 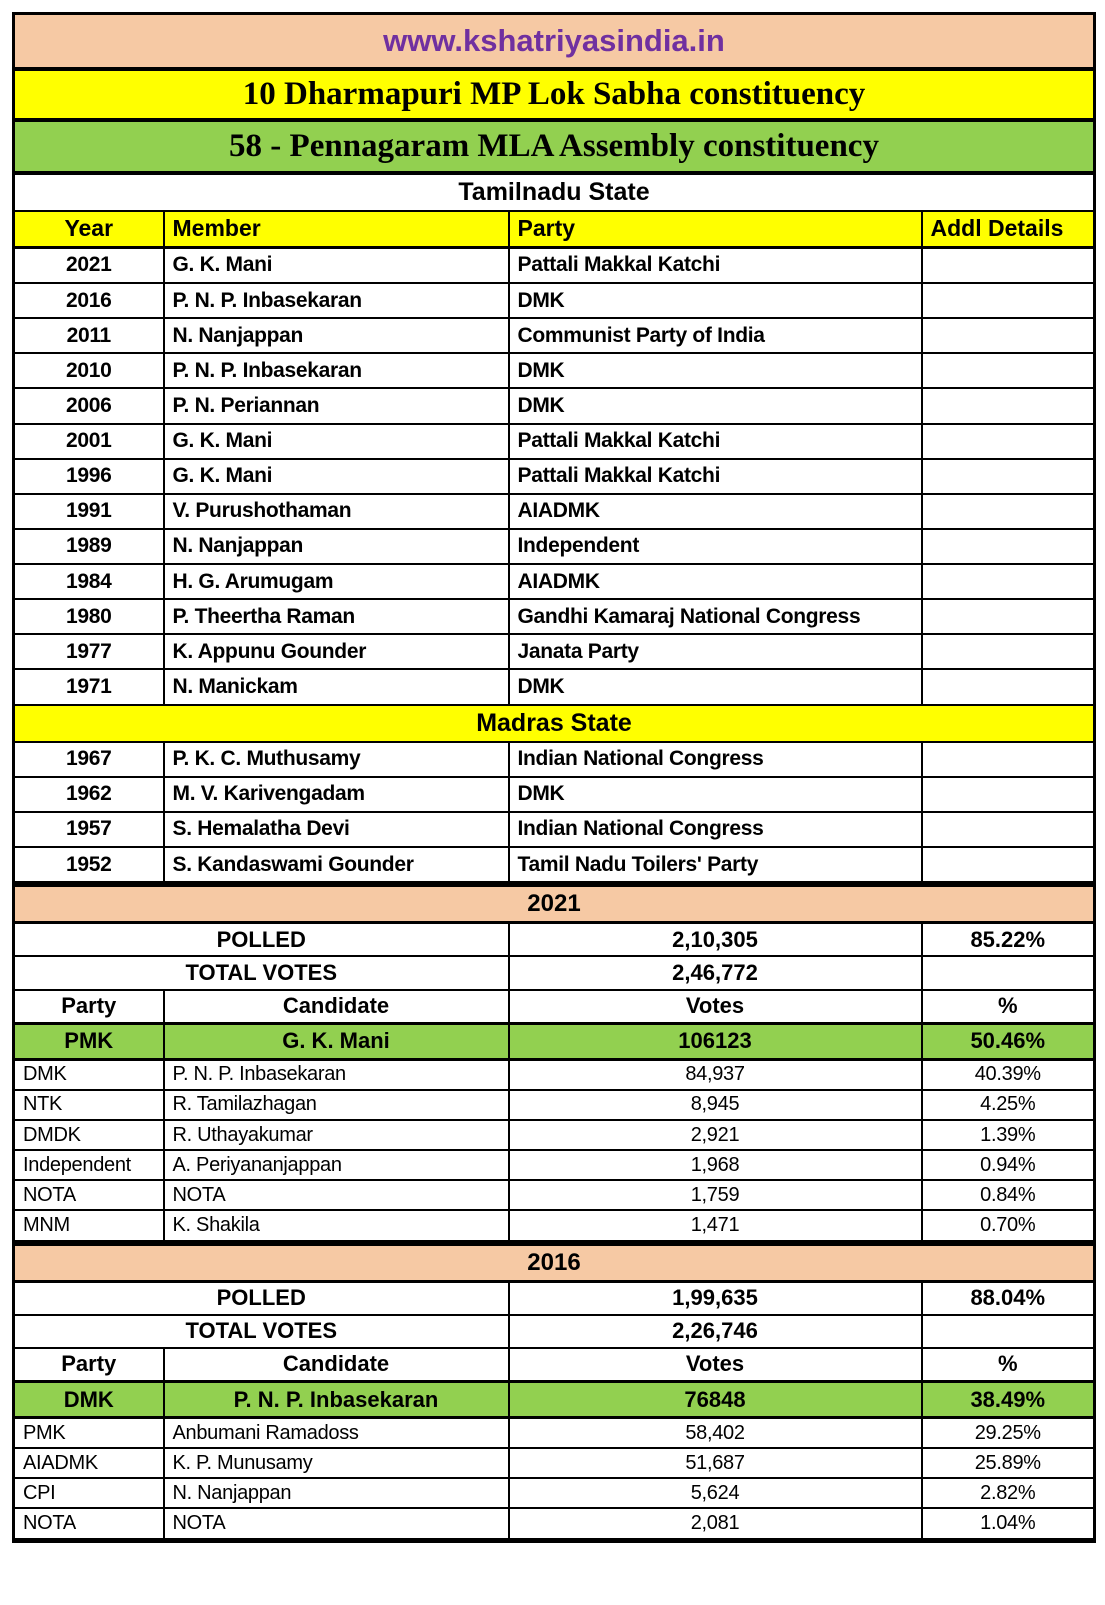 I want to click on pct-cell: 2.82%, so click(x=1008, y=1493).